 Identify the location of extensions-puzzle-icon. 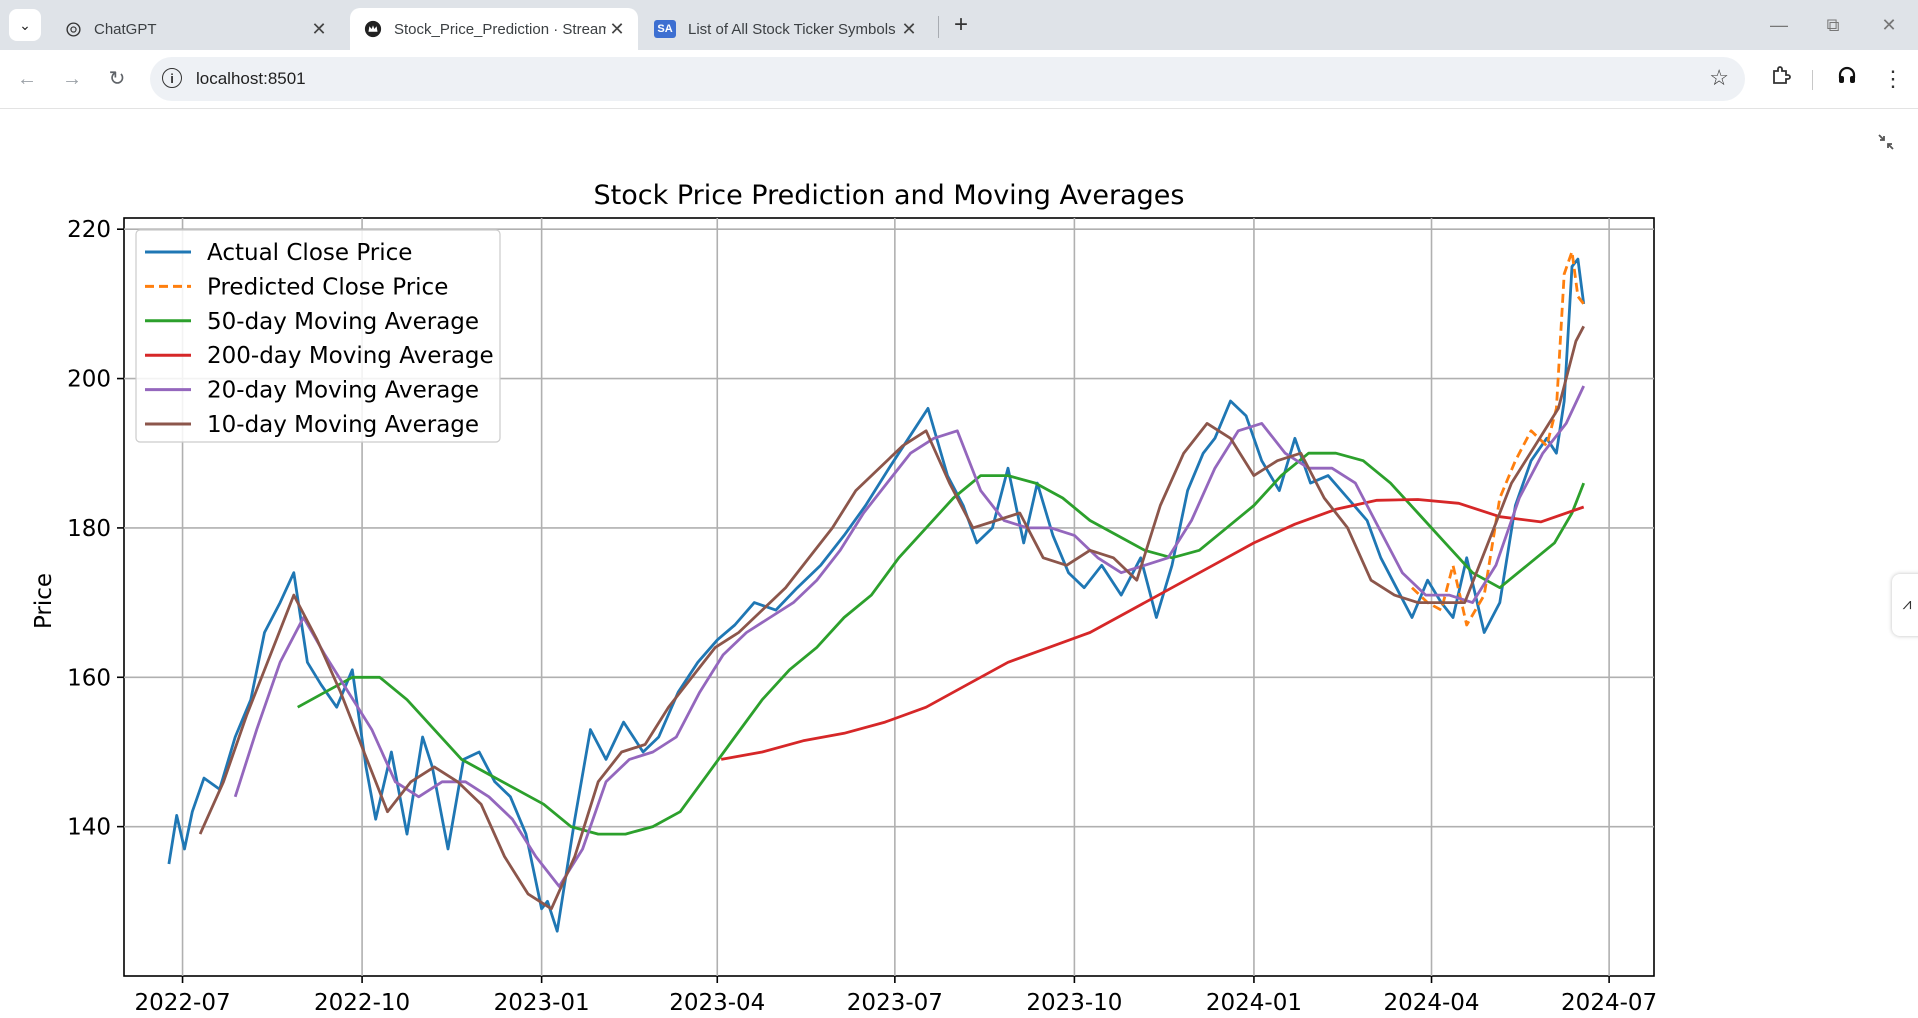
(1781, 79).